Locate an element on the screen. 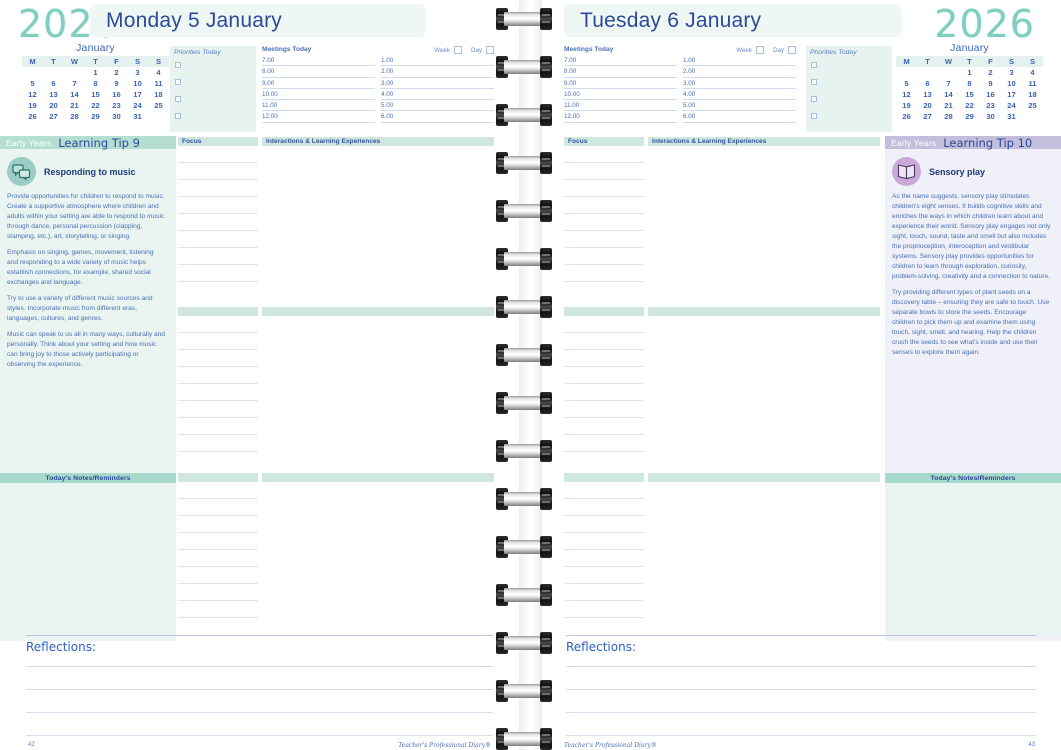  calendar-day: 28 is located at coordinates (74, 116).